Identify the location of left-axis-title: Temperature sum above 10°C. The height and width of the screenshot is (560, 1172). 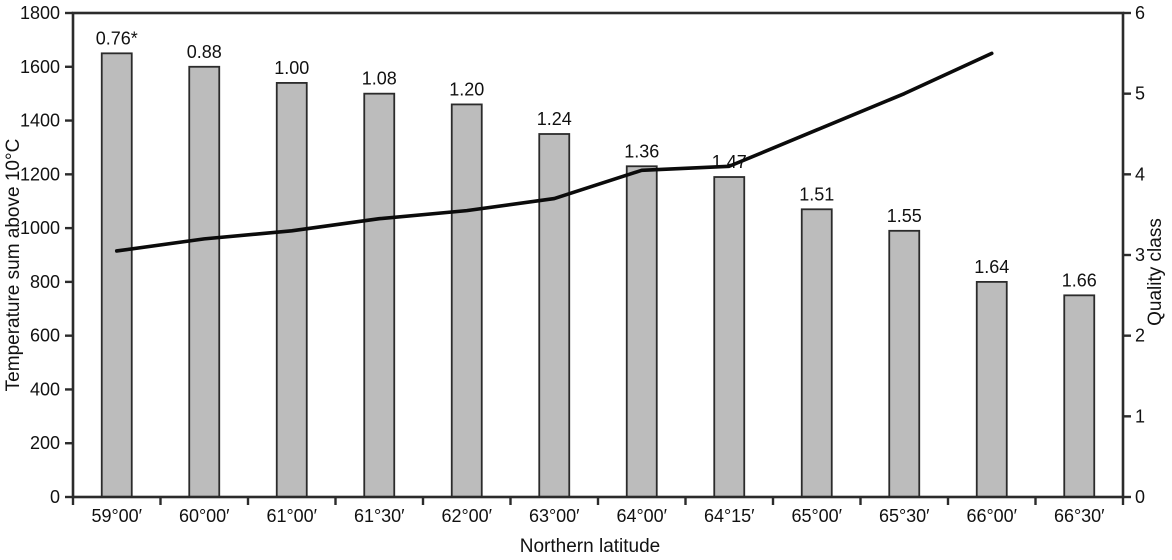
(13, 265).